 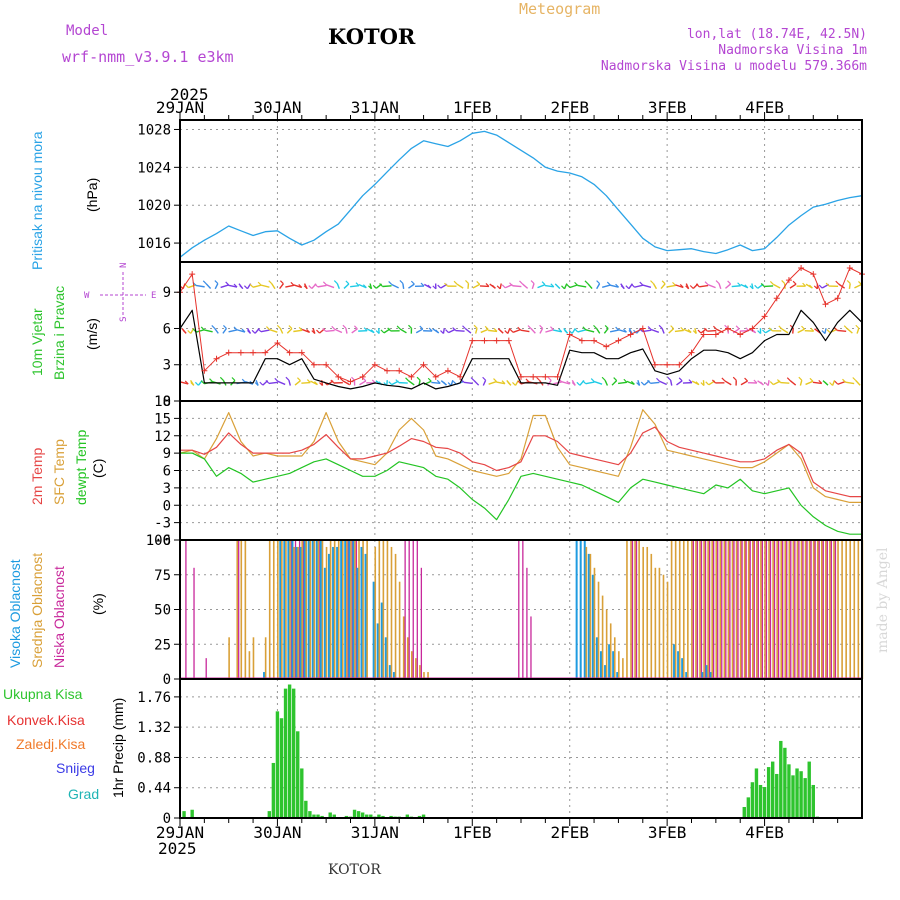 What do you see at coordinates (167, 366) in the screenshot?
I see `y-tick-label: 3` at bounding box center [167, 366].